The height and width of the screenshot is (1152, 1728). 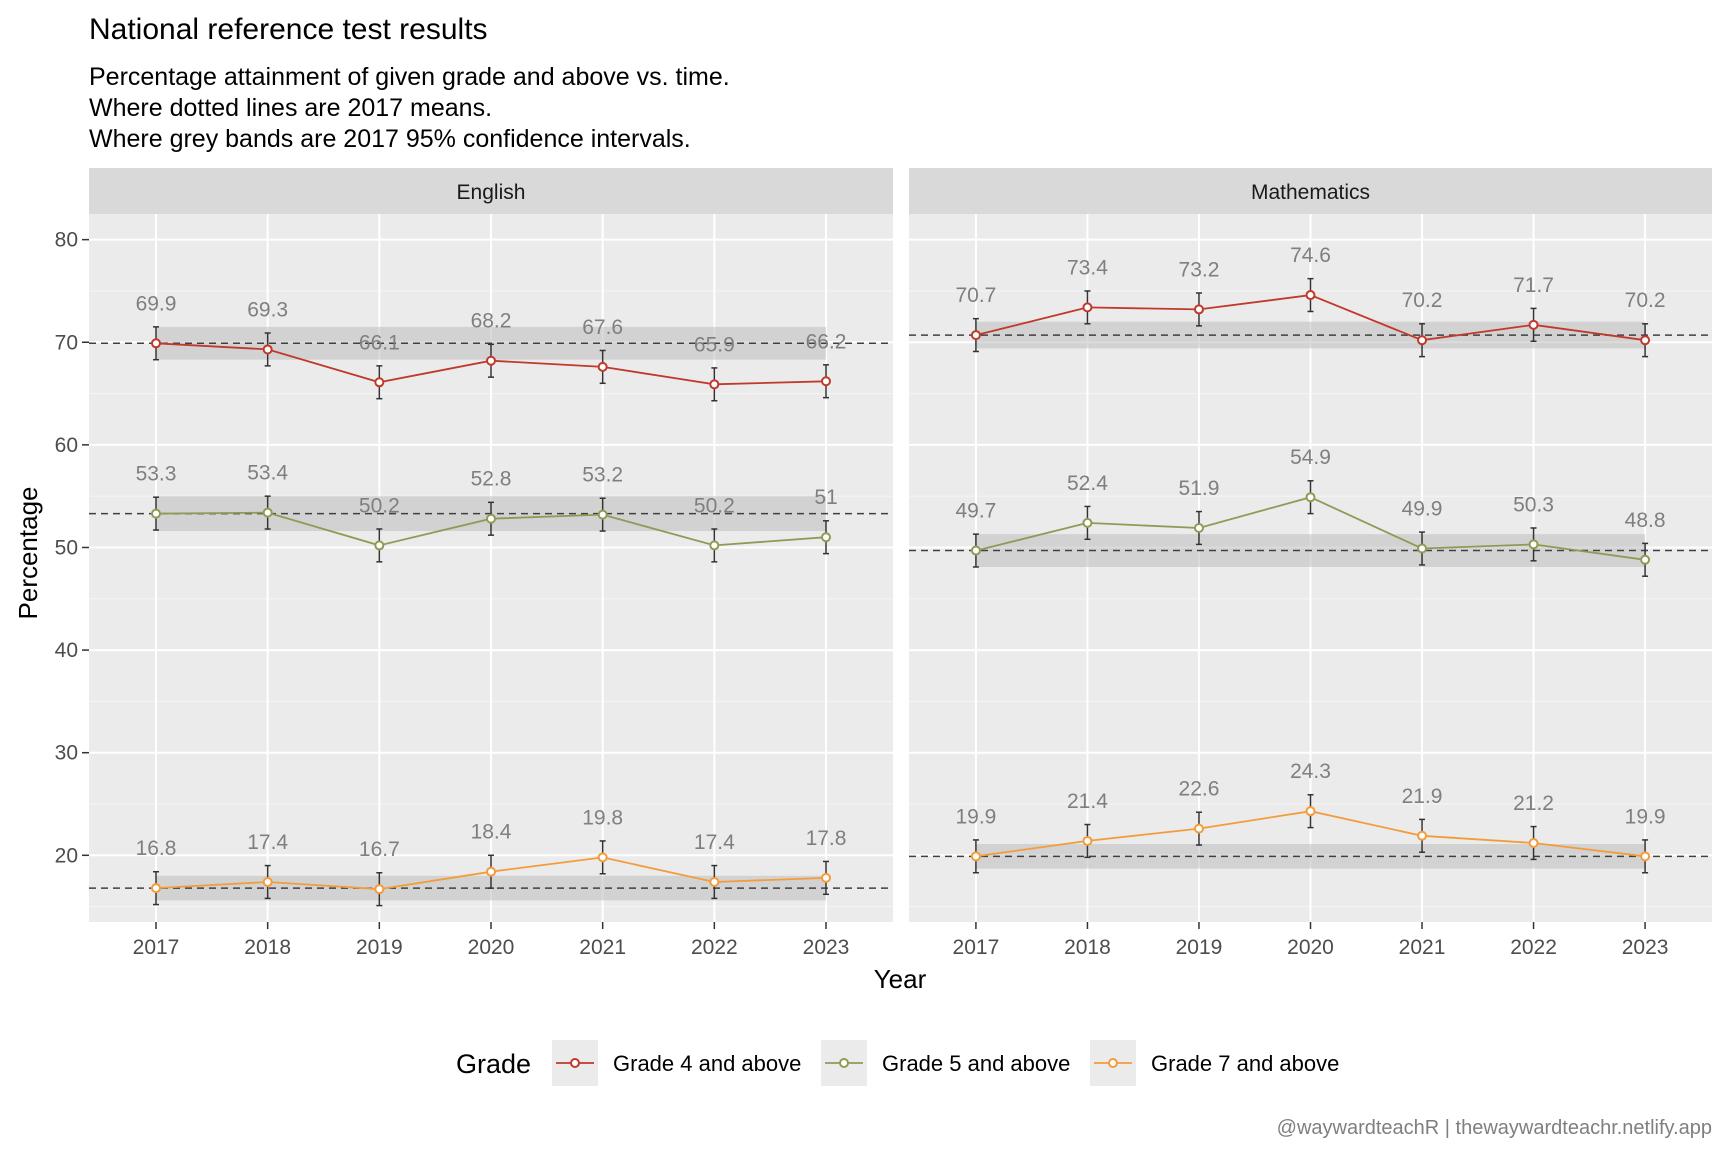 What do you see at coordinates (1198, 828) in the screenshot?
I see `data-point-grade-7-and-above-2019-mathematics` at bounding box center [1198, 828].